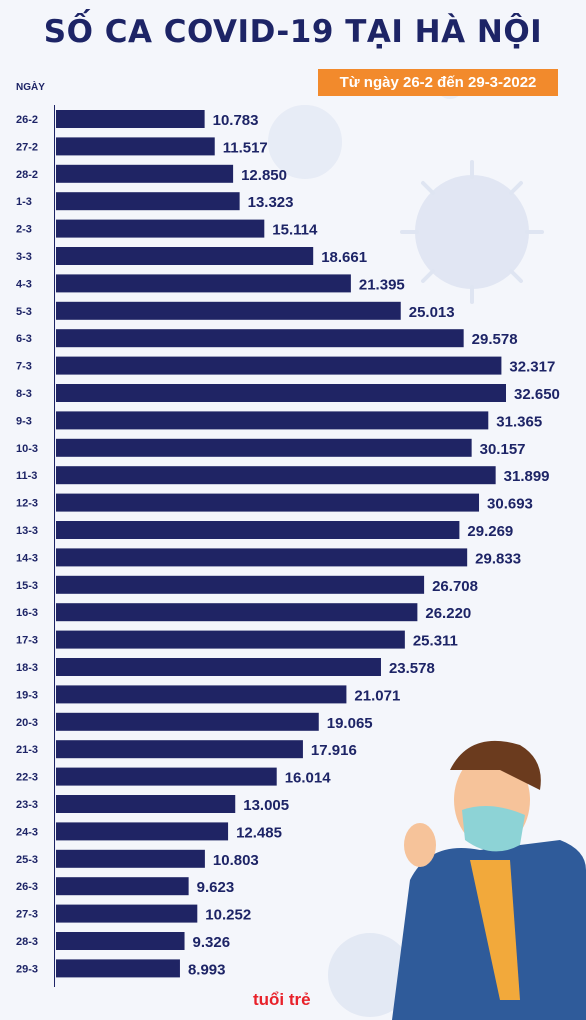  I want to click on category-label: 20-3, so click(27, 723).